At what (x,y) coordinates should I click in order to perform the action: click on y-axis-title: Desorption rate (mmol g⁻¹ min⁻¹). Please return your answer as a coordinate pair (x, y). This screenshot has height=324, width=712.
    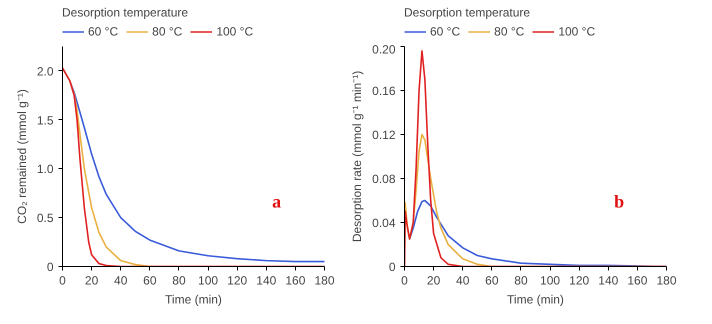
    Looking at the image, I should click on (357, 156).